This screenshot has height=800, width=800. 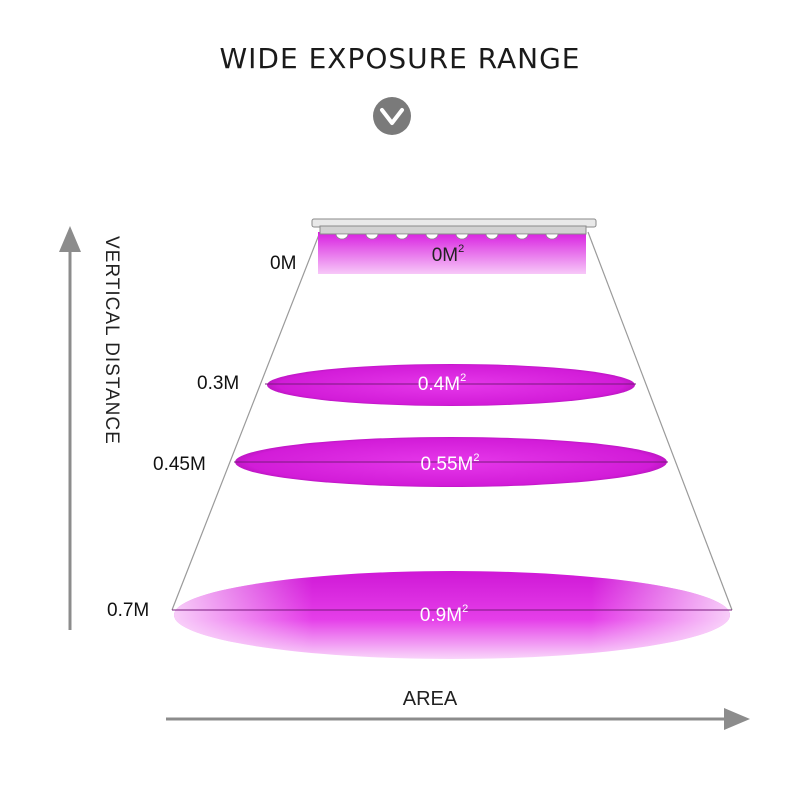 I want to click on distance-label-3: 0.7M, so click(x=128, y=610).